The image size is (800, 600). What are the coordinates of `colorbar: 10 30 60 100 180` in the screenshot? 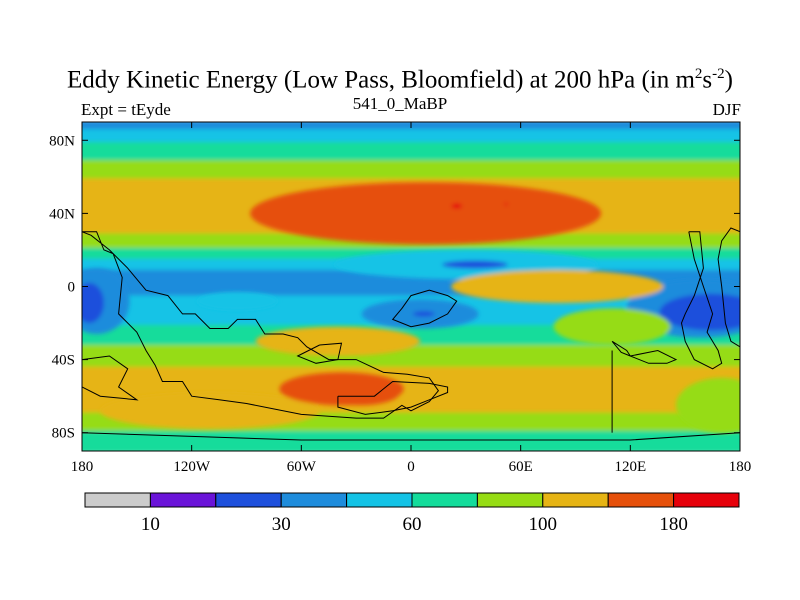 It's located at (412, 513).